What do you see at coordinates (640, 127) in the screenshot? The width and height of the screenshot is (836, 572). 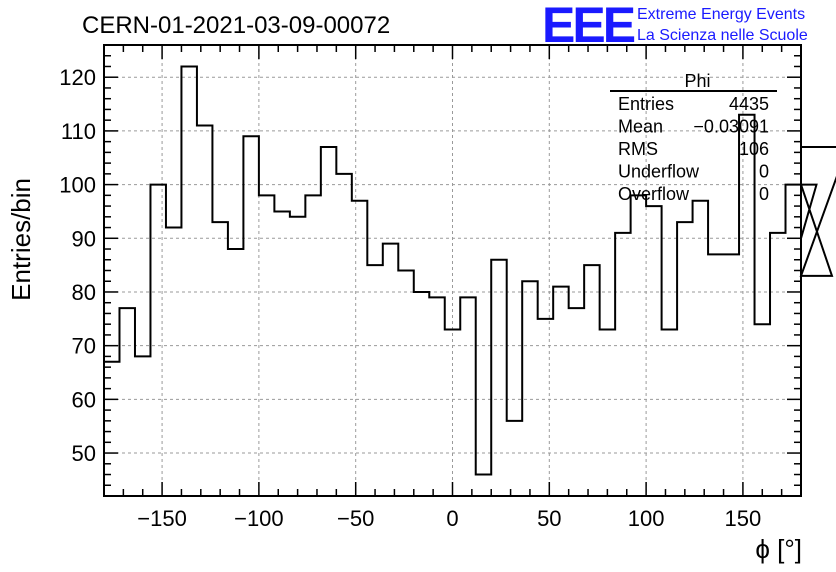 I see `stats-row-label: Mean` at bounding box center [640, 127].